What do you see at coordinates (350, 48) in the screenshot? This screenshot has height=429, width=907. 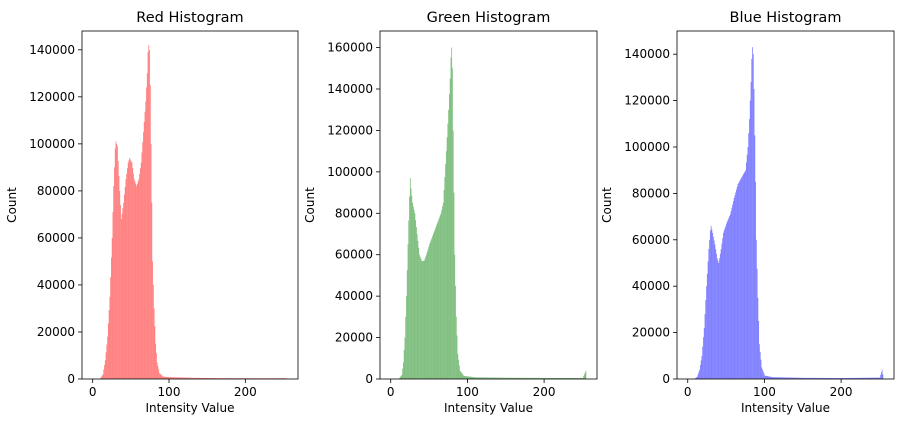 I see `y-tick-label: 160000` at bounding box center [350, 48].